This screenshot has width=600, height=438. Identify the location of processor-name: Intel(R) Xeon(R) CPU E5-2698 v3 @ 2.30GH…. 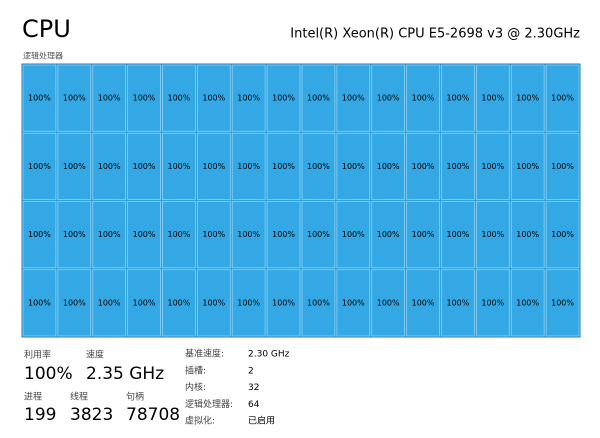
(435, 34).